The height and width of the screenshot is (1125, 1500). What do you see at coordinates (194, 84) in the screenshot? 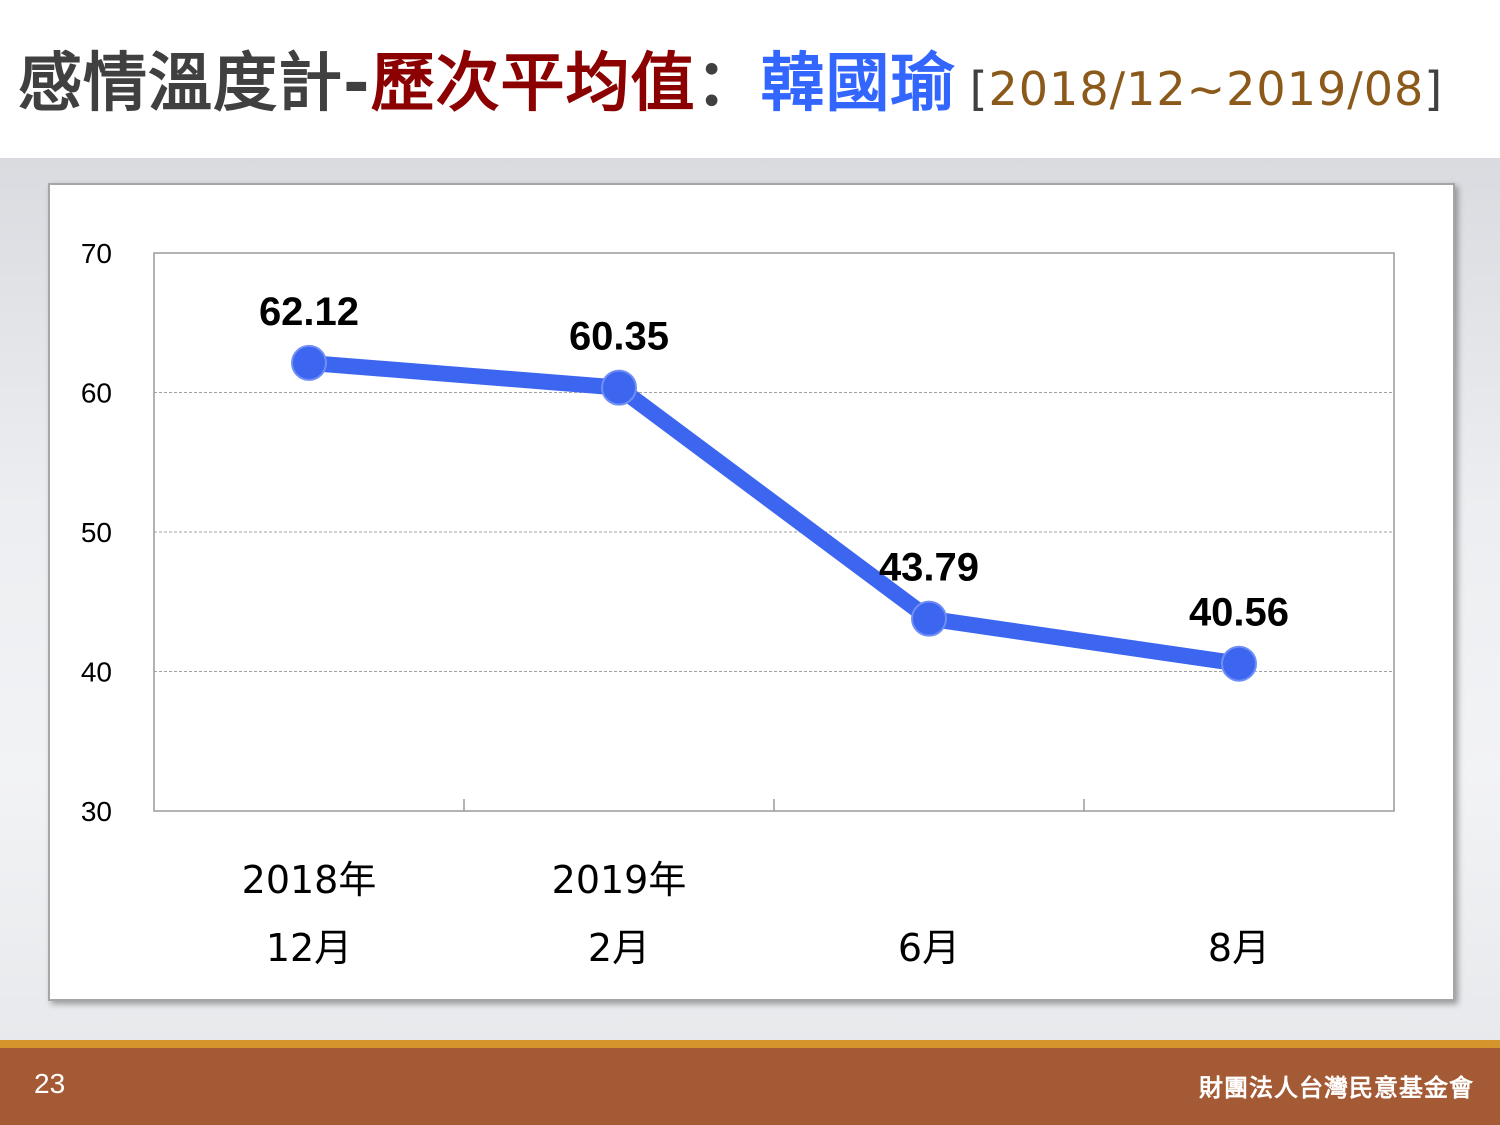
I see `title-part-temperature: 感情溫度計-` at bounding box center [194, 84].